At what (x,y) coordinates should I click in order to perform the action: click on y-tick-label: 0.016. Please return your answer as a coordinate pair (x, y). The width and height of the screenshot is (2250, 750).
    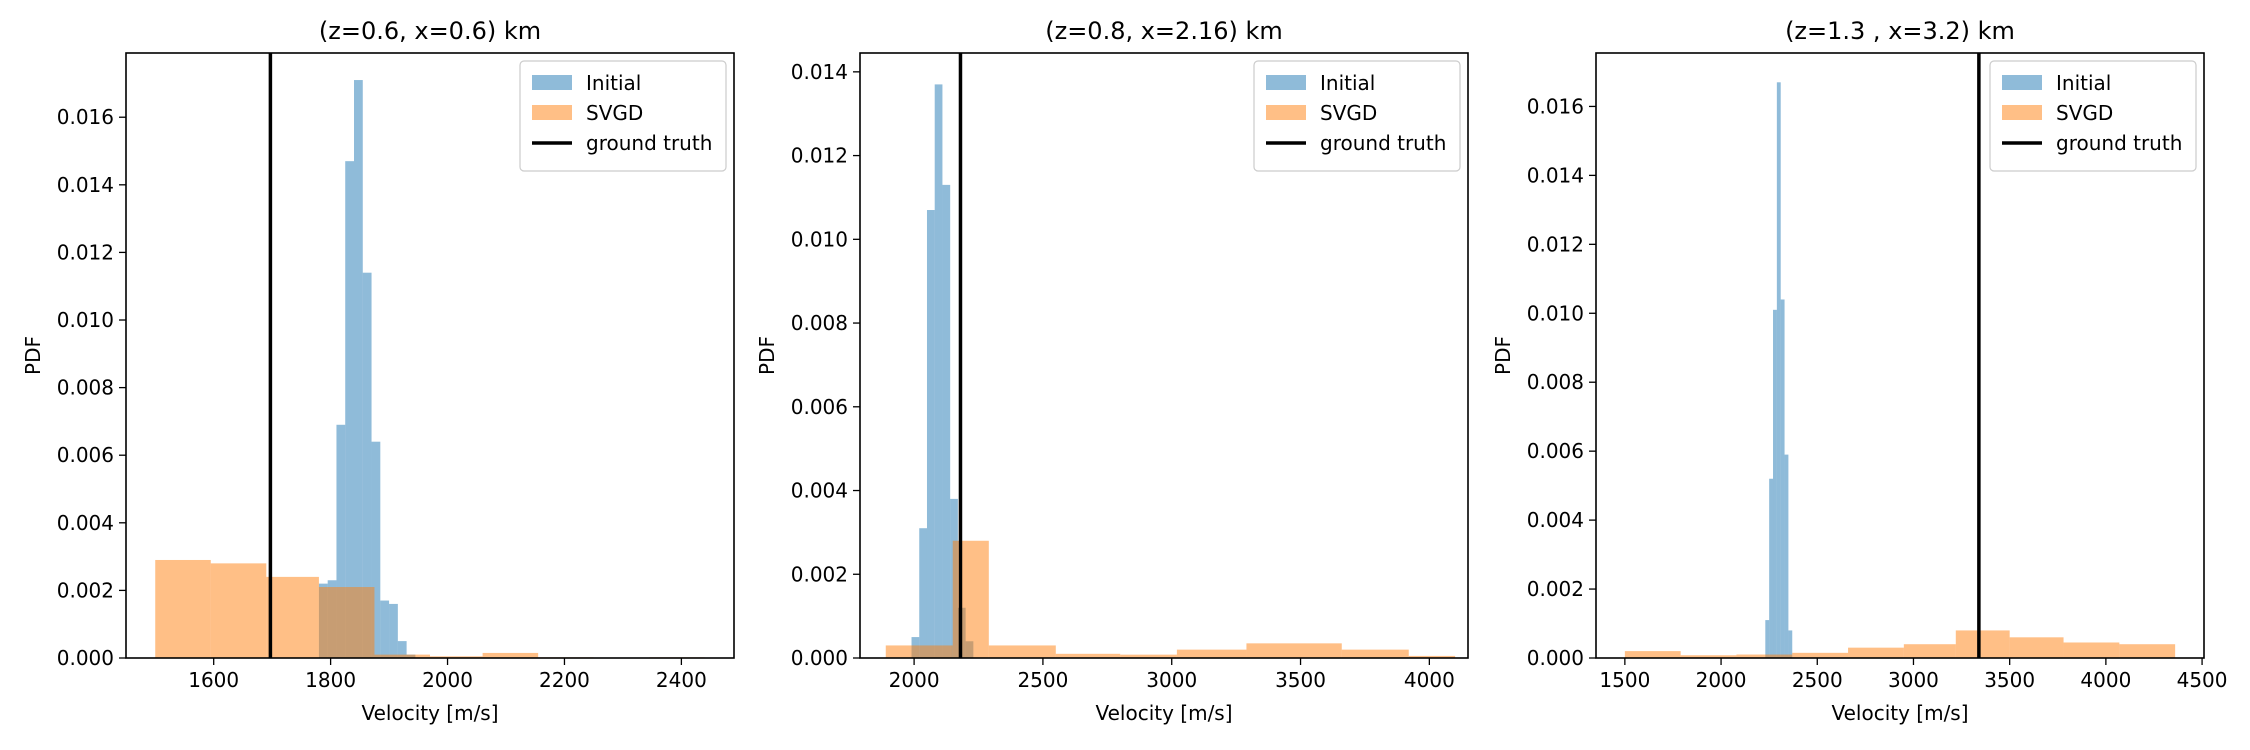
    Looking at the image, I should click on (85, 117).